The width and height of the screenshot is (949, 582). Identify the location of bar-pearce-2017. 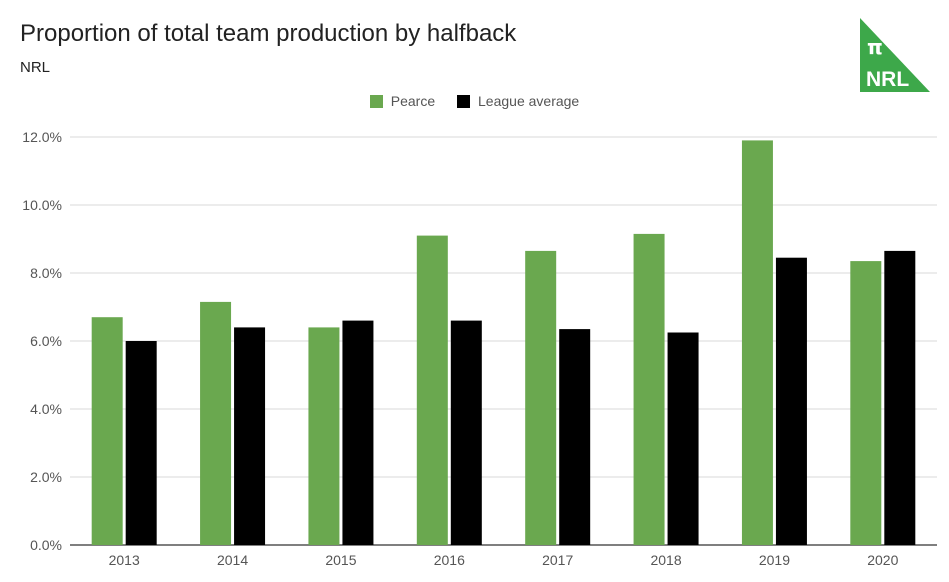
(541, 397).